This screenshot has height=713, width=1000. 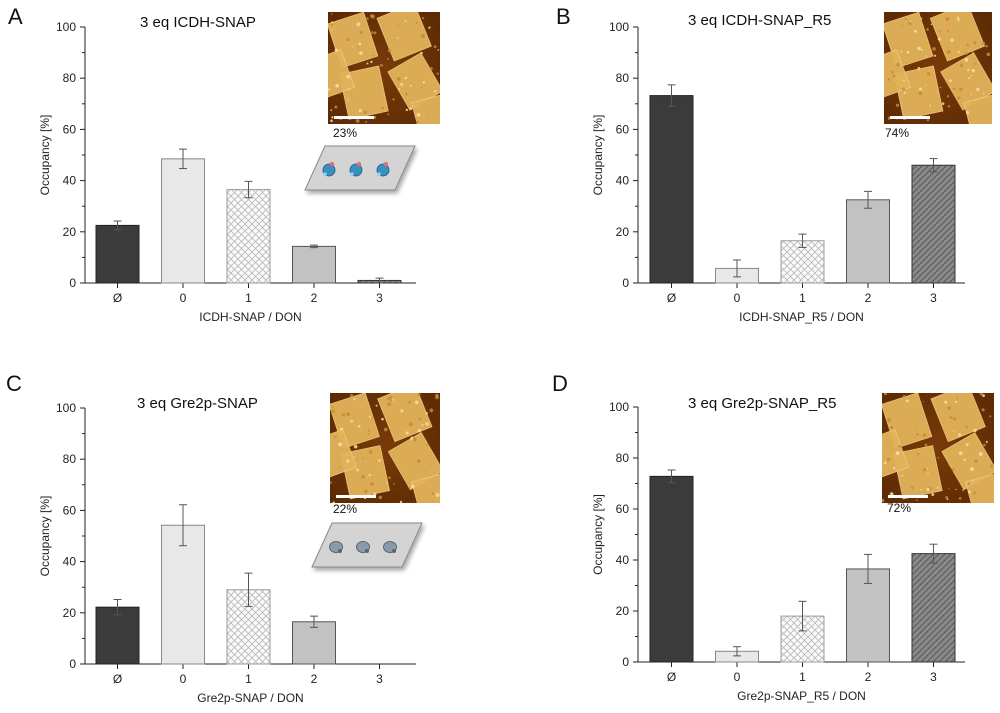 I want to click on x-axis-label: ICDH-SNAP_R5 / DON, so click(x=801, y=317).